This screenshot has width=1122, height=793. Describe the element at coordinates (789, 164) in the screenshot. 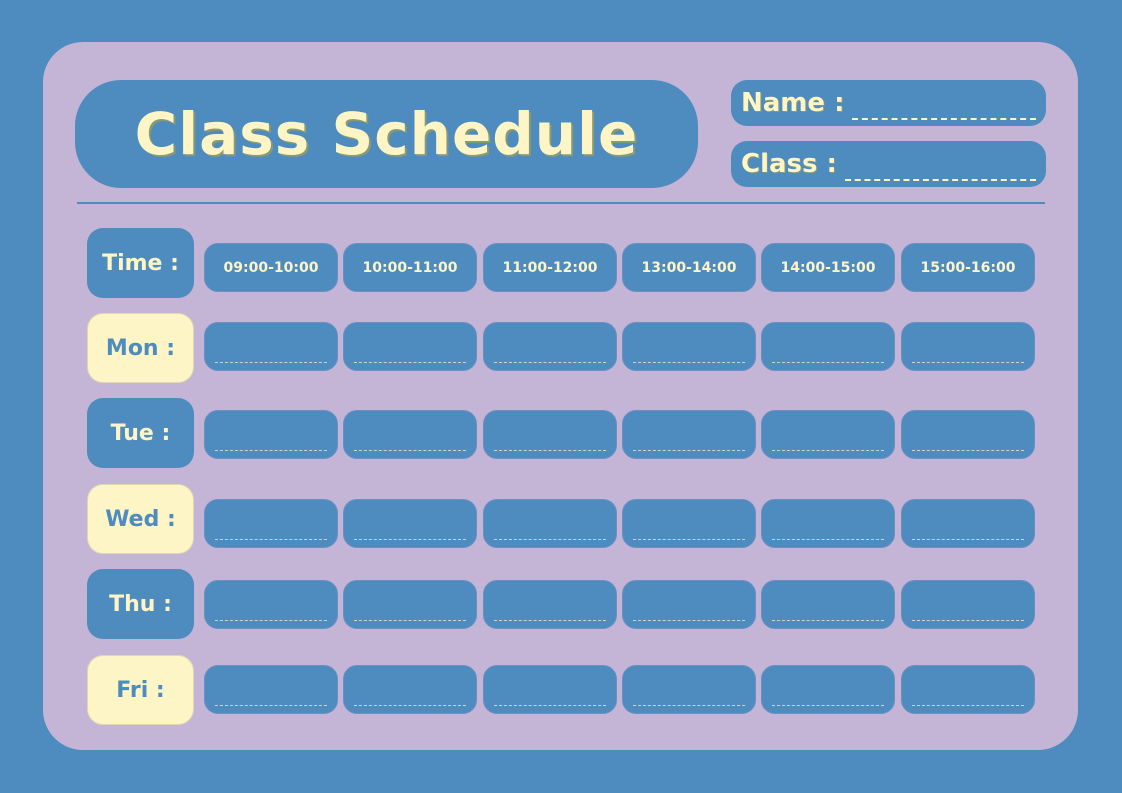

I see `class-label: Class :` at that location.